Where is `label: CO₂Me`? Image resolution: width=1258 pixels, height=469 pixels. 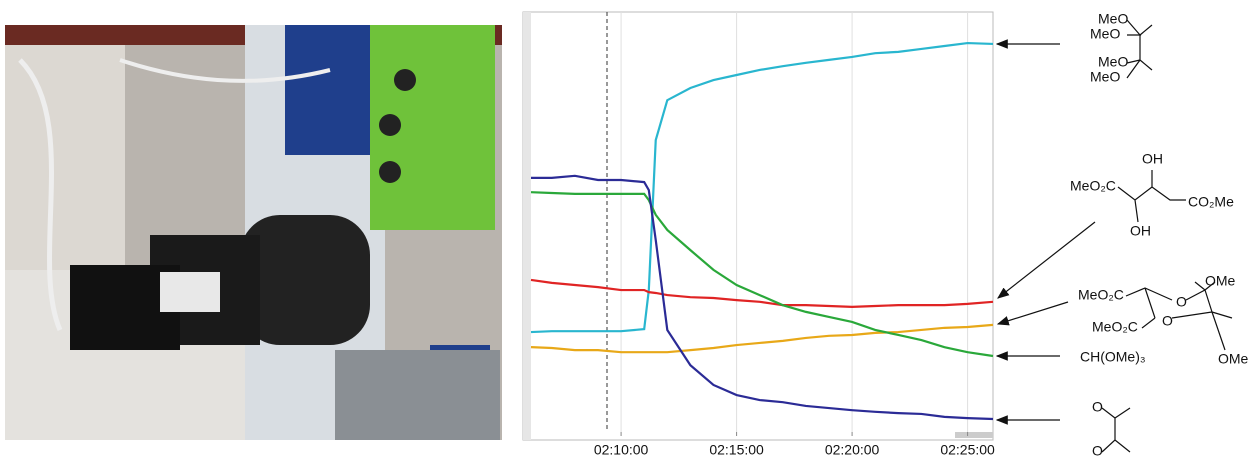 label: CO₂Me is located at coordinates (1211, 202).